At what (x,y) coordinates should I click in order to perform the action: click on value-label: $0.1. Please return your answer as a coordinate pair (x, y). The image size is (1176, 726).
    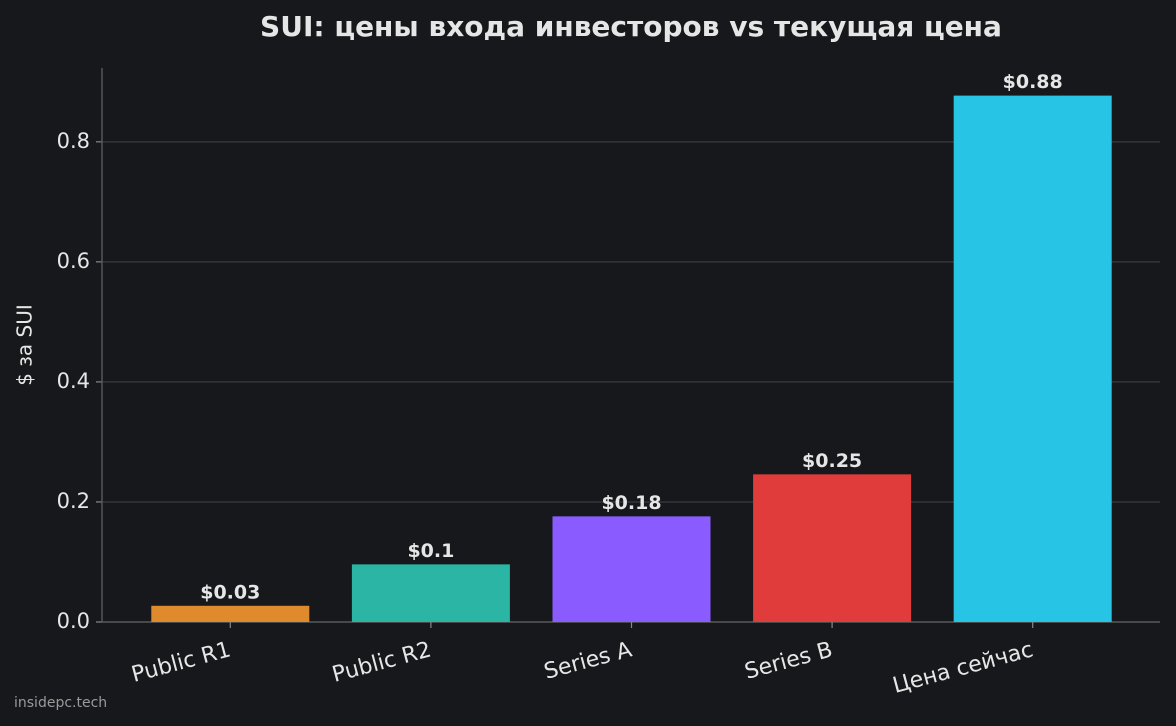
    Looking at the image, I should click on (430, 551).